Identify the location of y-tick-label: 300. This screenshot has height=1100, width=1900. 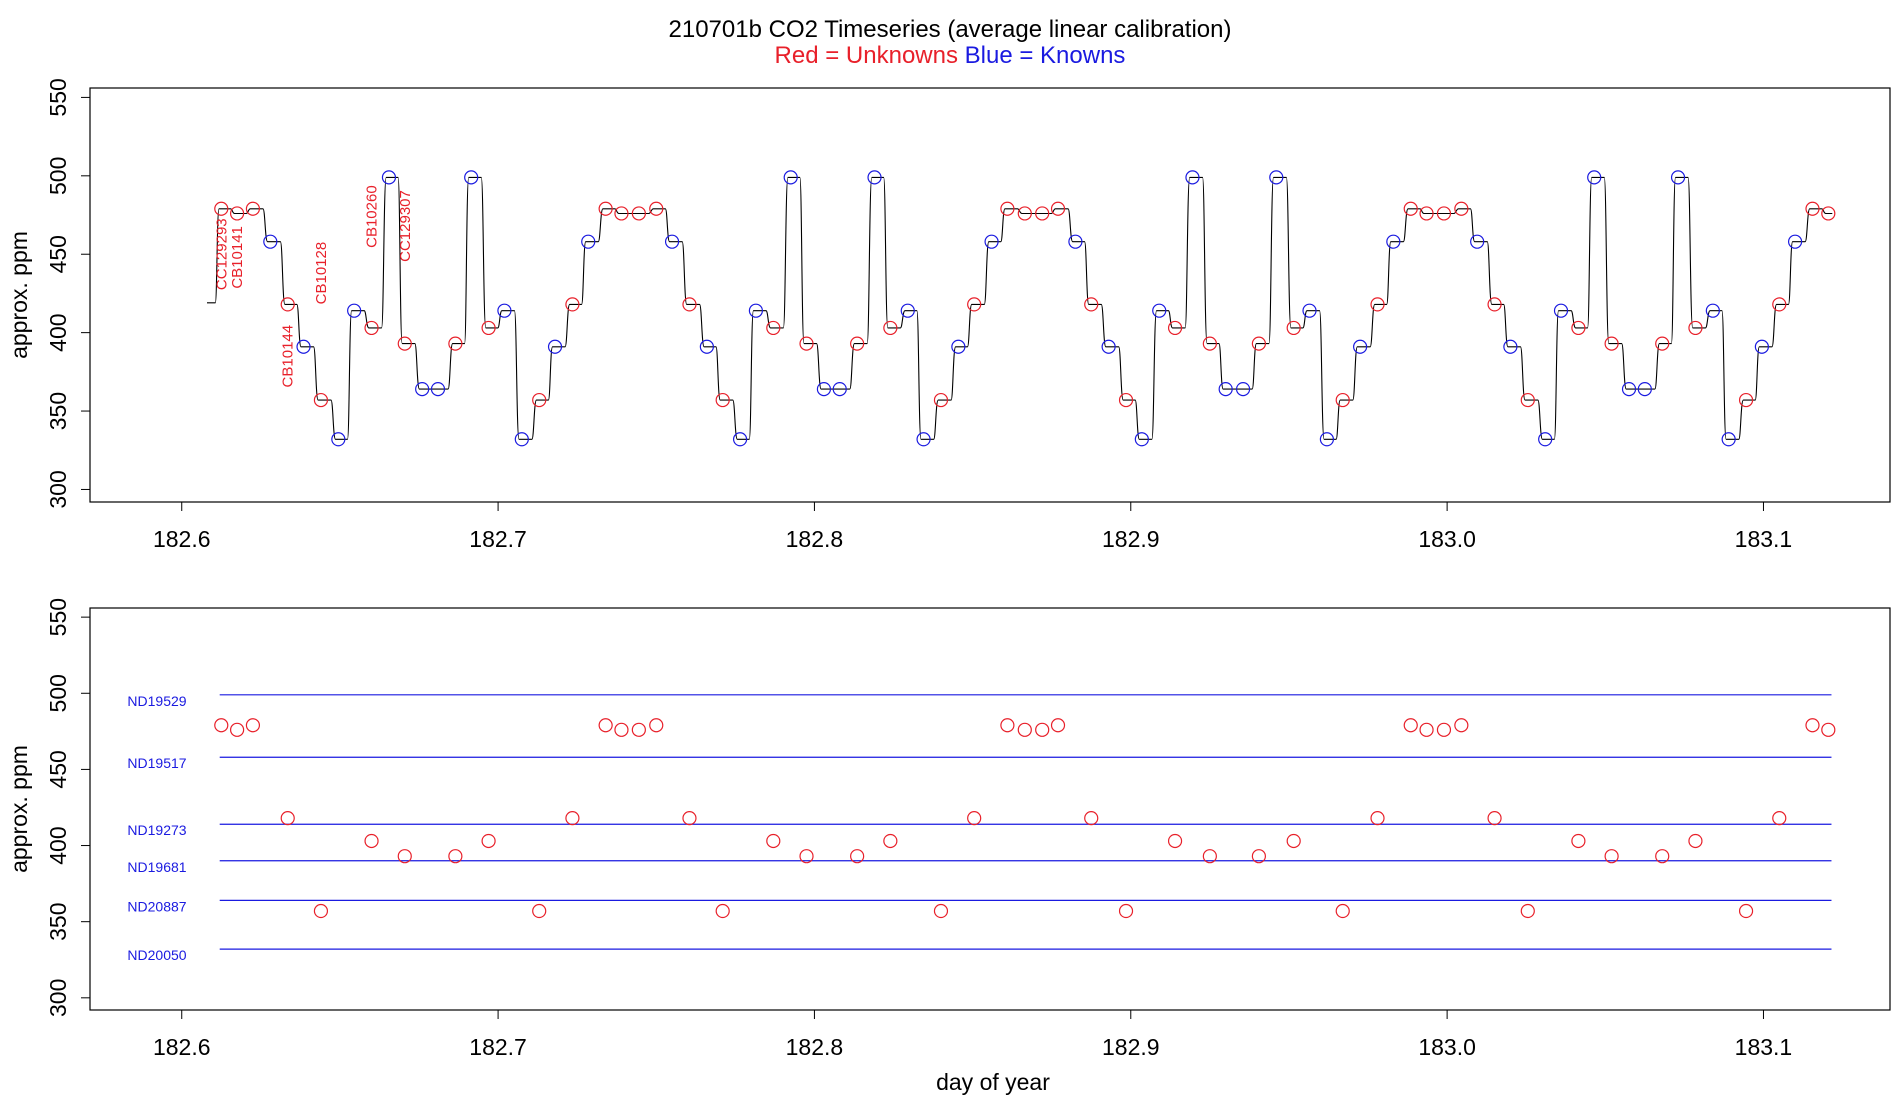
(58, 998).